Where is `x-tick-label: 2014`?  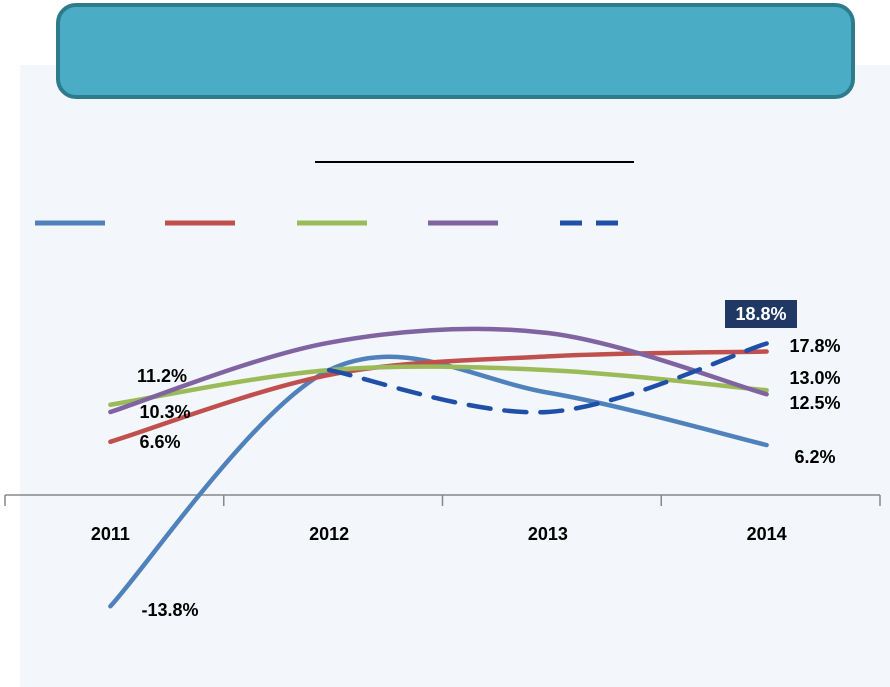
x-tick-label: 2014 is located at coordinates (767, 534).